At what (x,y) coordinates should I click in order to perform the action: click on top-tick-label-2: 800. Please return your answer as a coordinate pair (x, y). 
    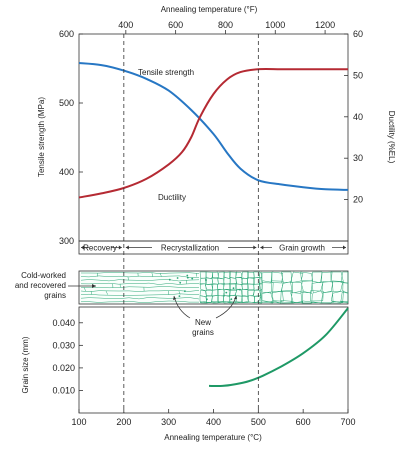
    Looking at the image, I should click on (225, 25).